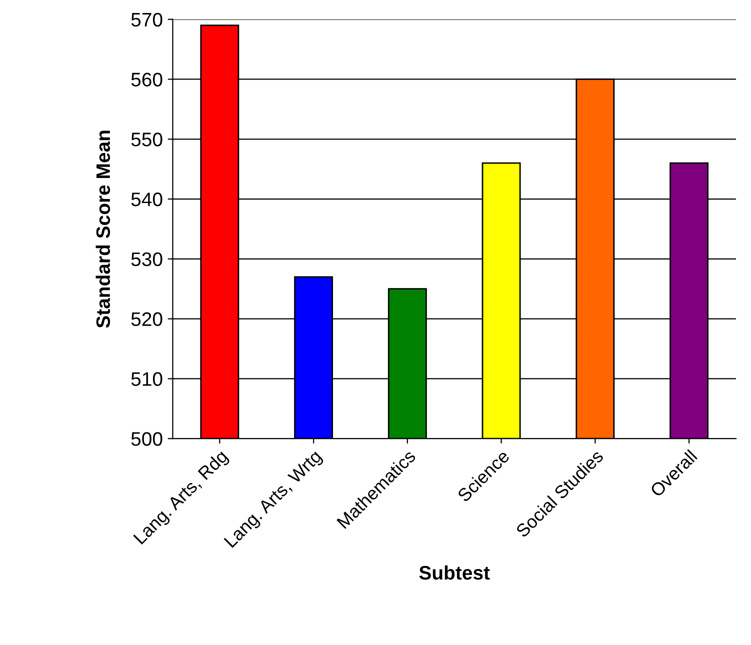 This screenshot has width=751, height=645. I want to click on y-tick-label: 570, so click(146, 19).